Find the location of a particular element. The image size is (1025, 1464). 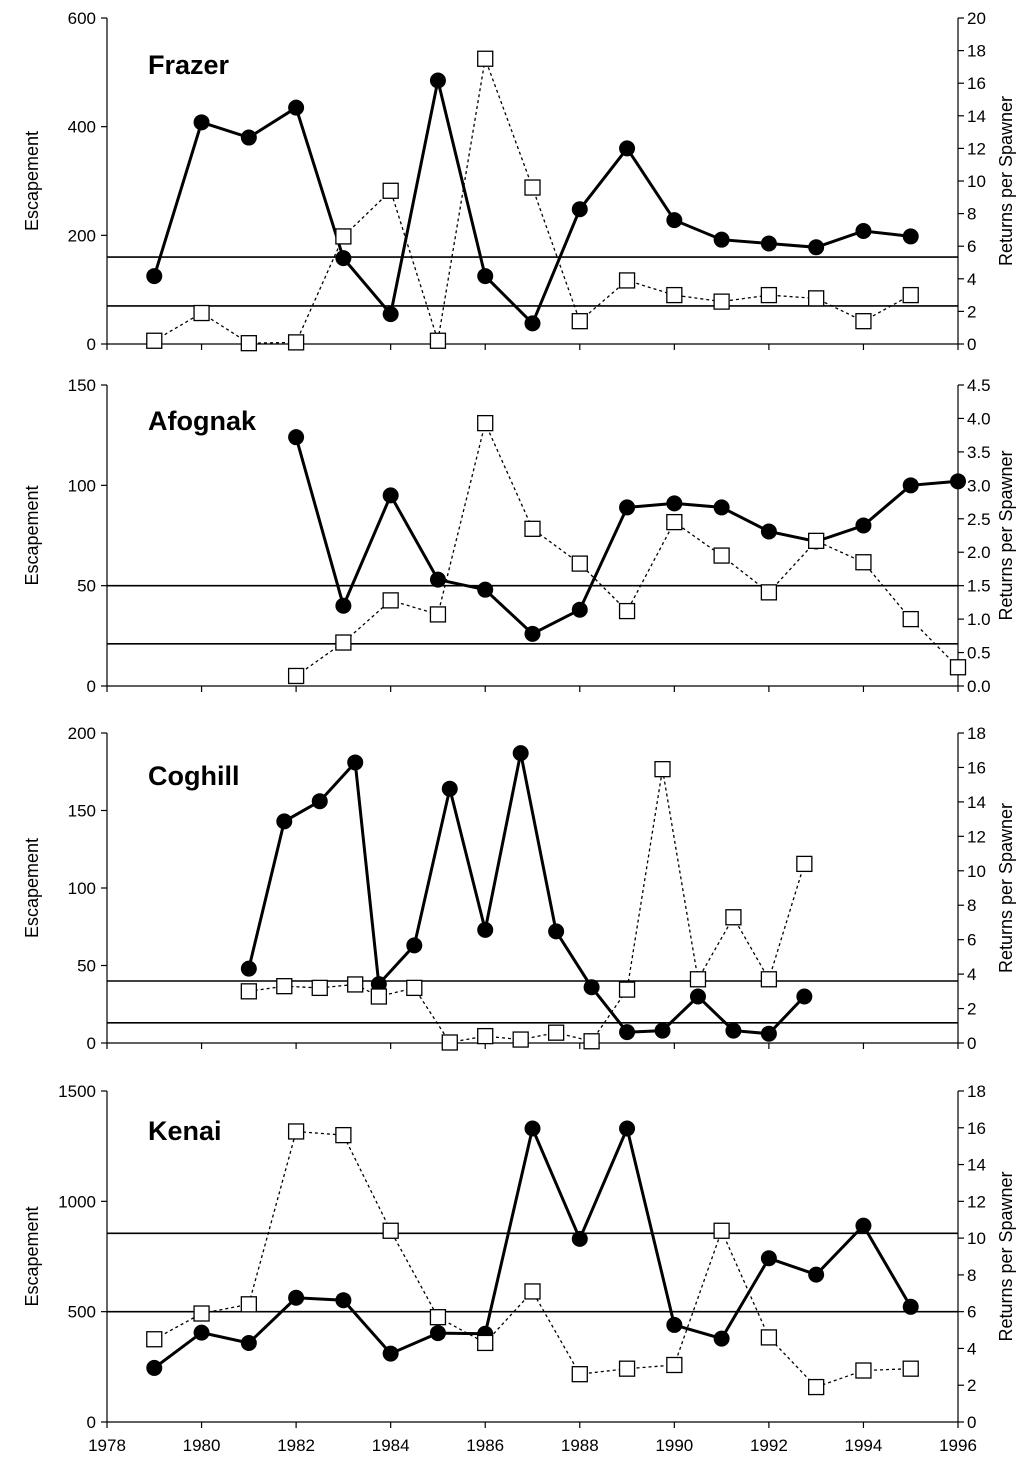

y2-tick-label: 3.5 is located at coordinates (979, 452).